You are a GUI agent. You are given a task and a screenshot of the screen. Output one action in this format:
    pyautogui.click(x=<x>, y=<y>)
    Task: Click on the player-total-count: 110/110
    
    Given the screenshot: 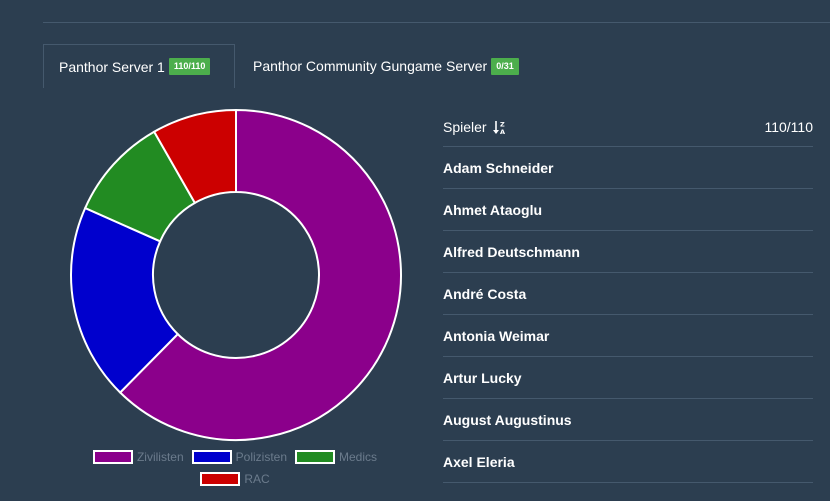 What is the action you would take?
    pyautogui.click(x=788, y=127)
    